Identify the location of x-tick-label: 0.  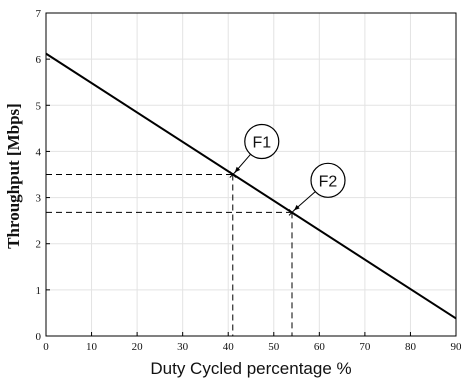
(46, 347).